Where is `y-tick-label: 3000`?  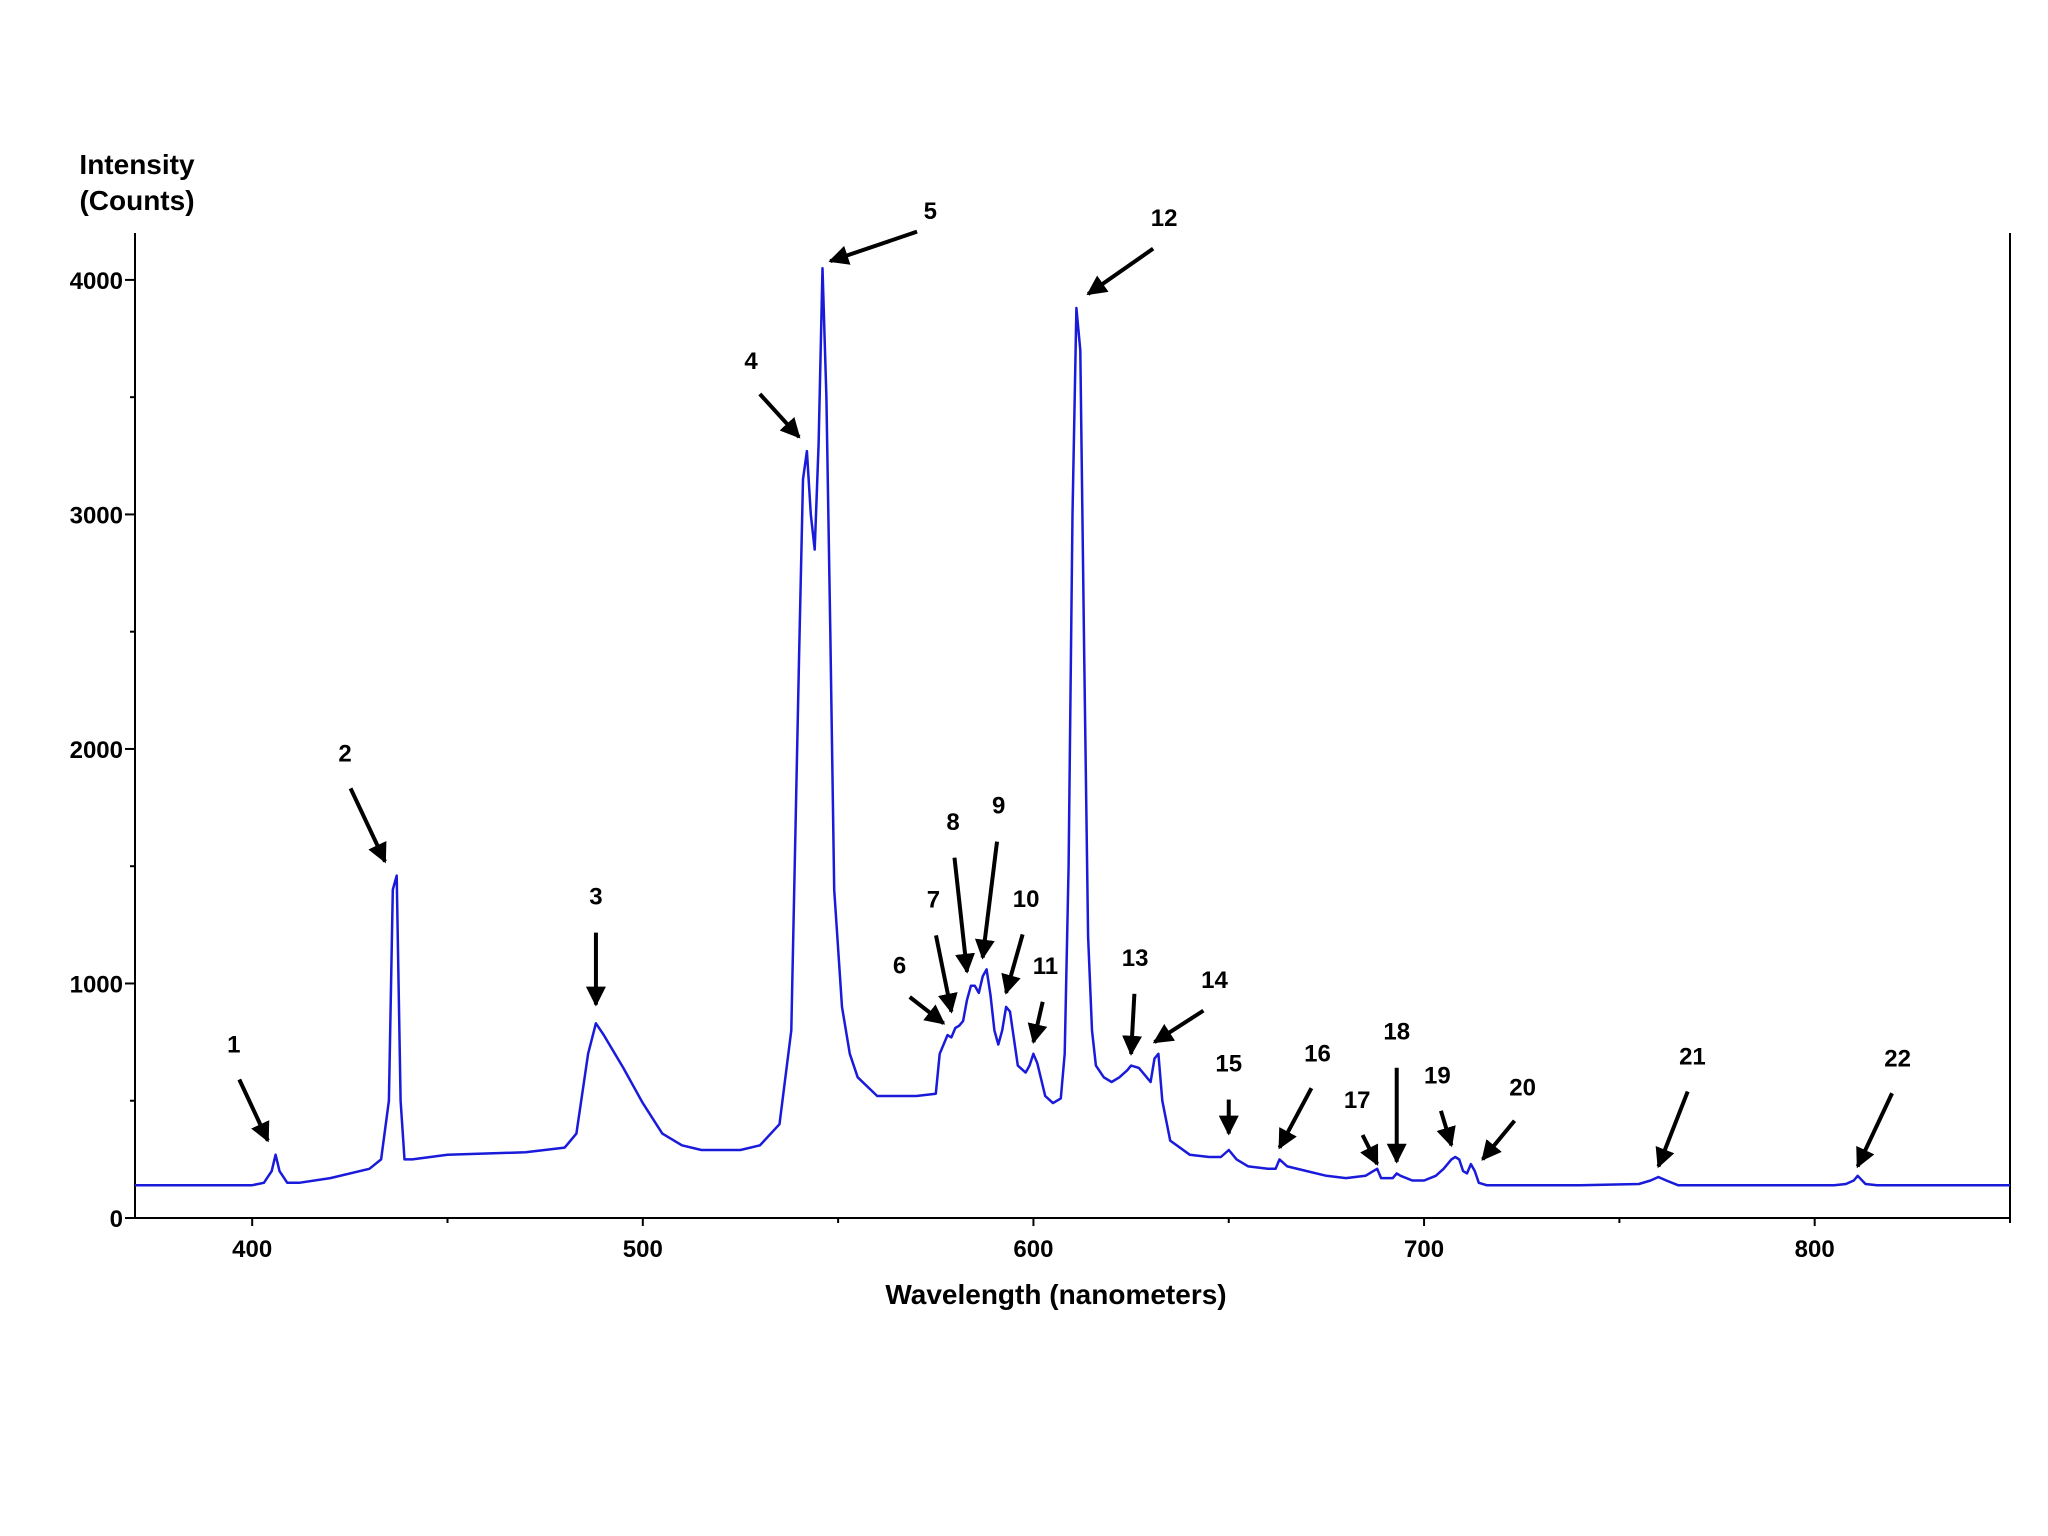 y-tick-label: 3000 is located at coordinates (96, 515).